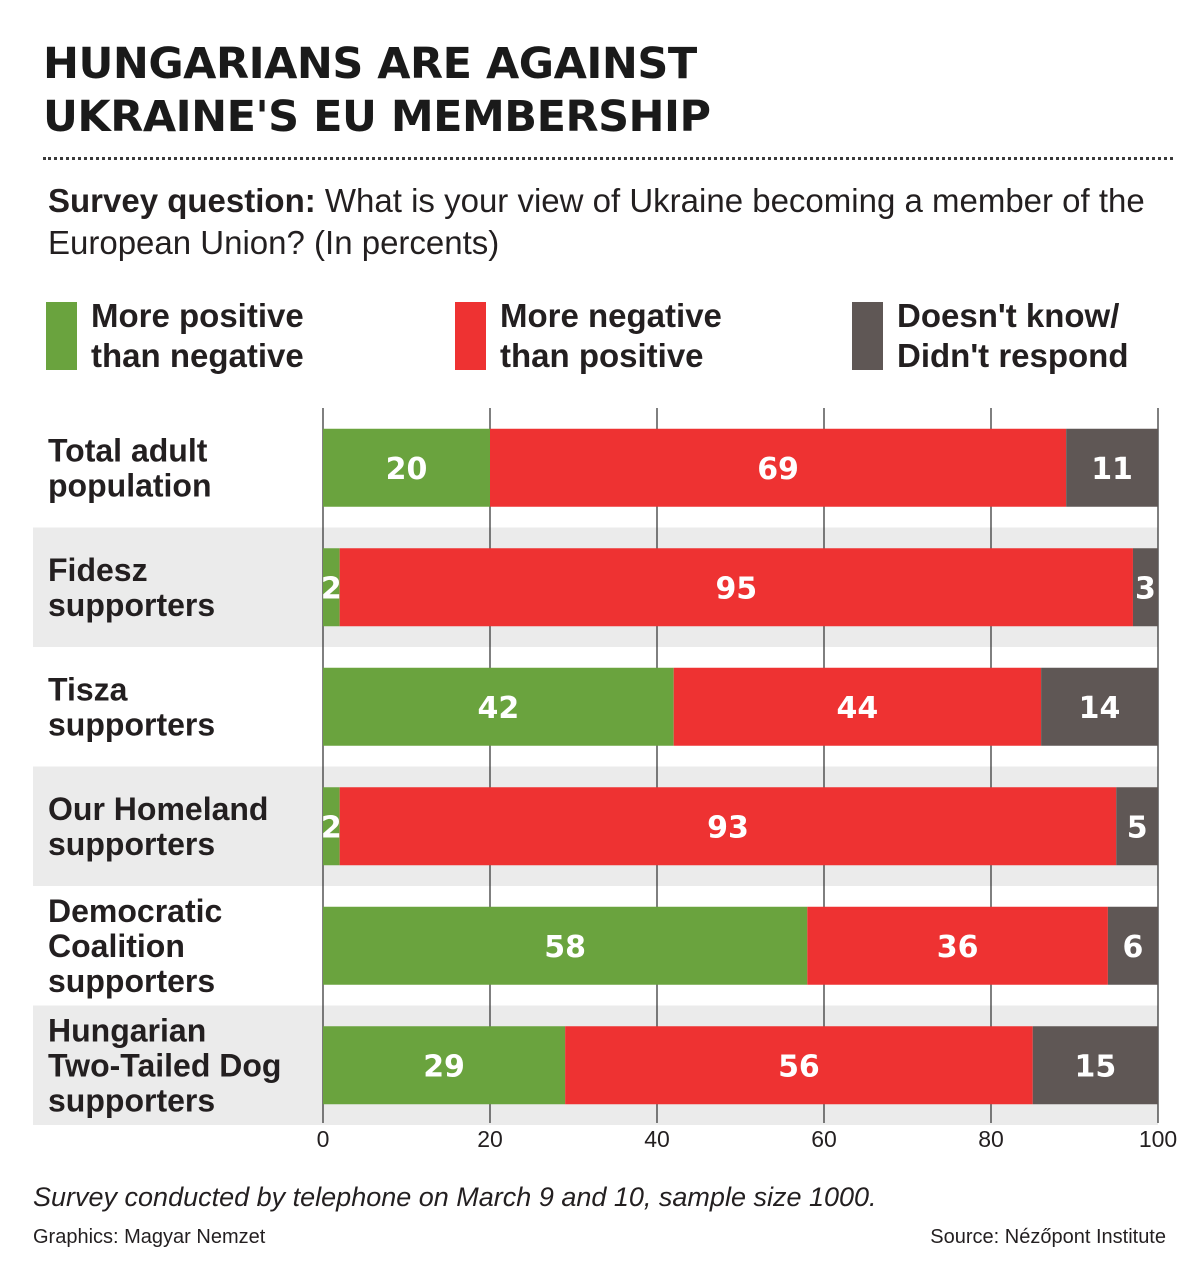  I want to click on row-label: Hungarian Two-Tailed Dog supporters, so click(164, 1065).